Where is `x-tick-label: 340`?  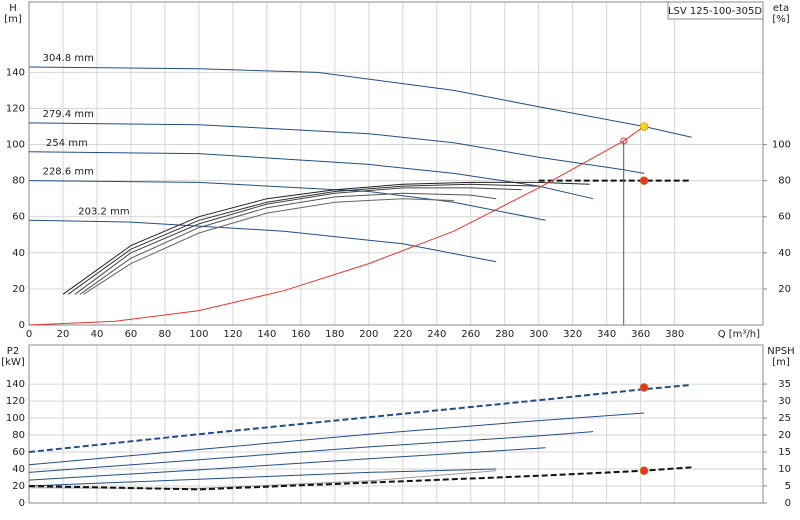
x-tick-label: 340 is located at coordinates (606, 334).